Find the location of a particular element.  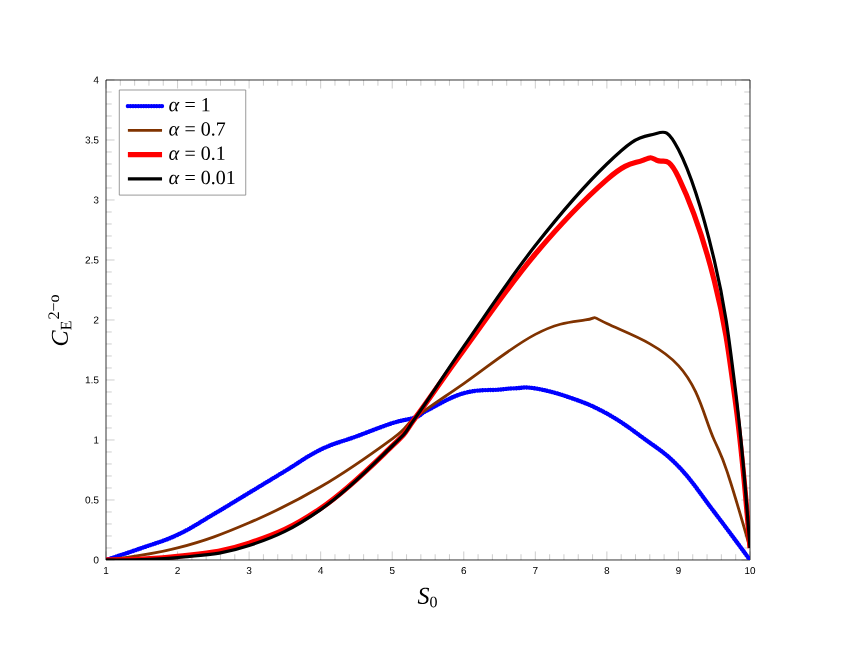

legend-label: α = 0.1 is located at coordinates (197, 153).